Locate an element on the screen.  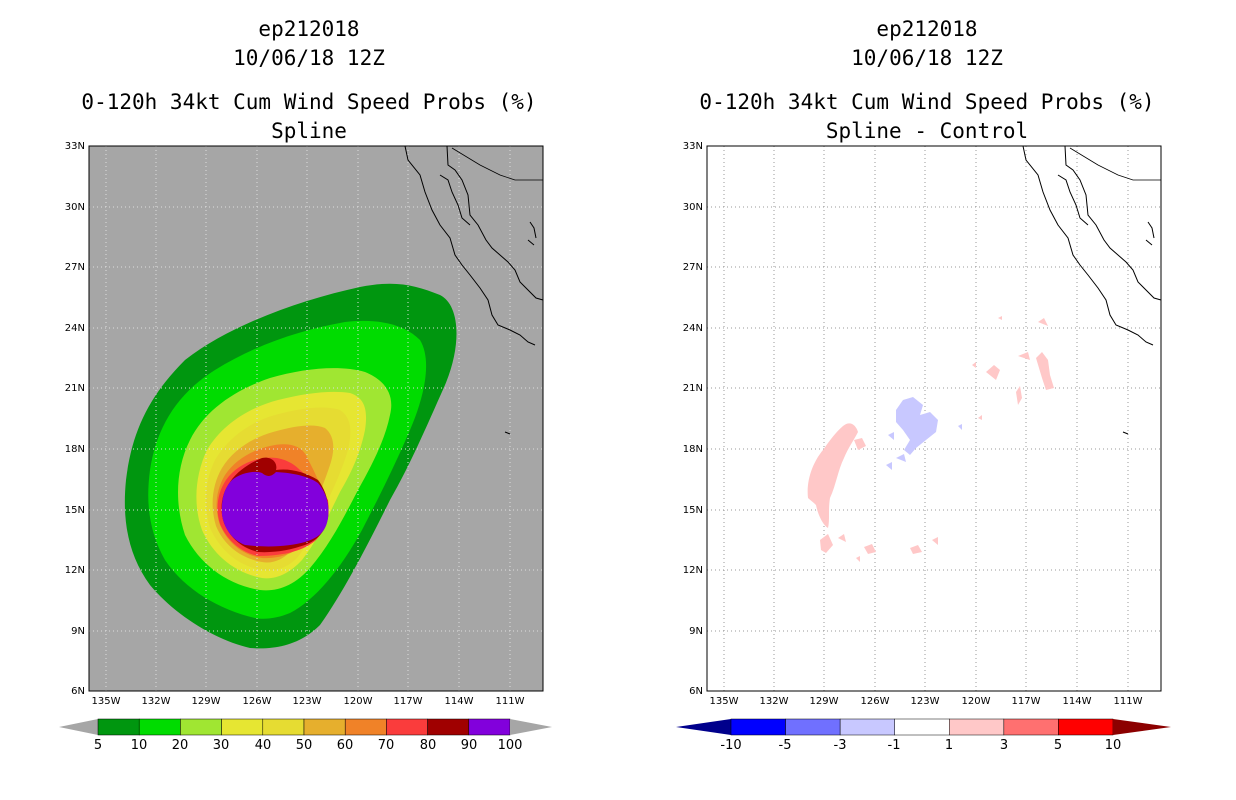
left-colorbar: 5 10 20 30 40 50 60 70 80 90 100 is located at coordinates (305, 735).